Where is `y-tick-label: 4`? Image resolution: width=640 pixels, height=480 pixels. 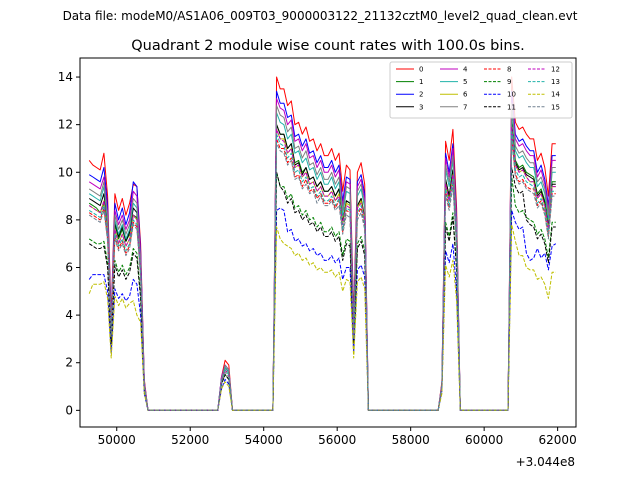 y-tick-label: 4 is located at coordinates (69, 315).